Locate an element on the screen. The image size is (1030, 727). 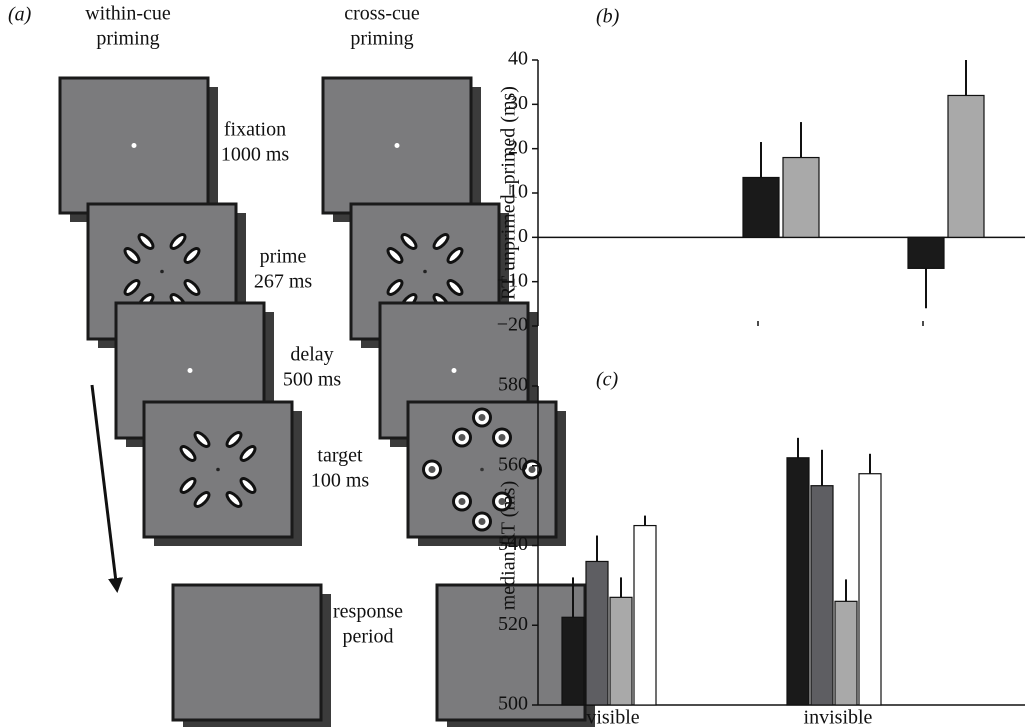
panel-label: (a) is located at coordinates (20, 15).